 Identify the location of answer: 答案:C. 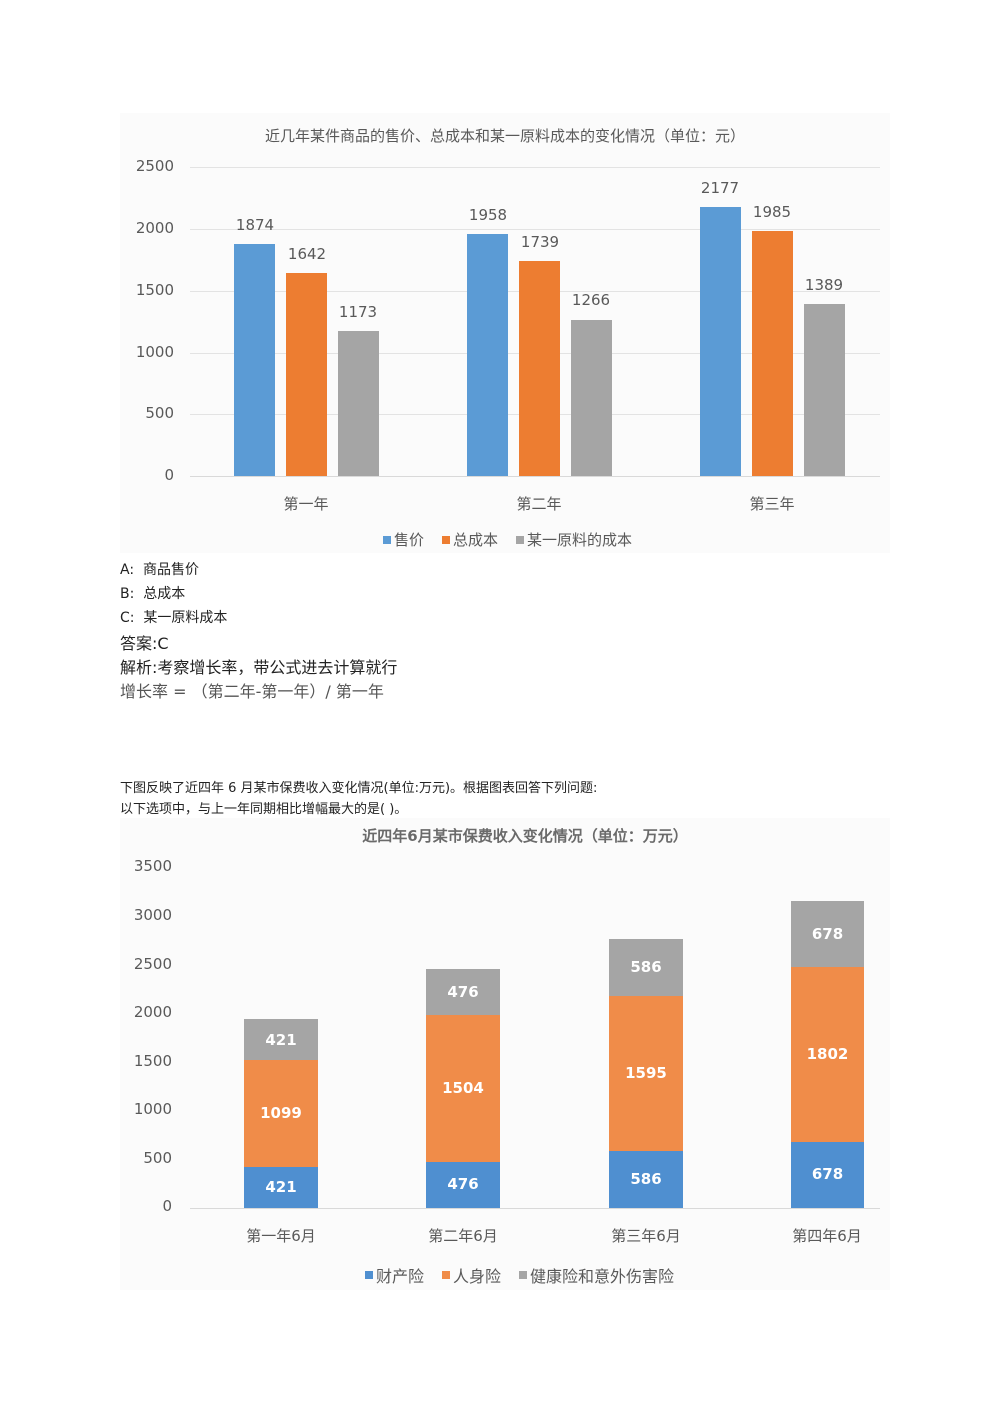
(144, 643).